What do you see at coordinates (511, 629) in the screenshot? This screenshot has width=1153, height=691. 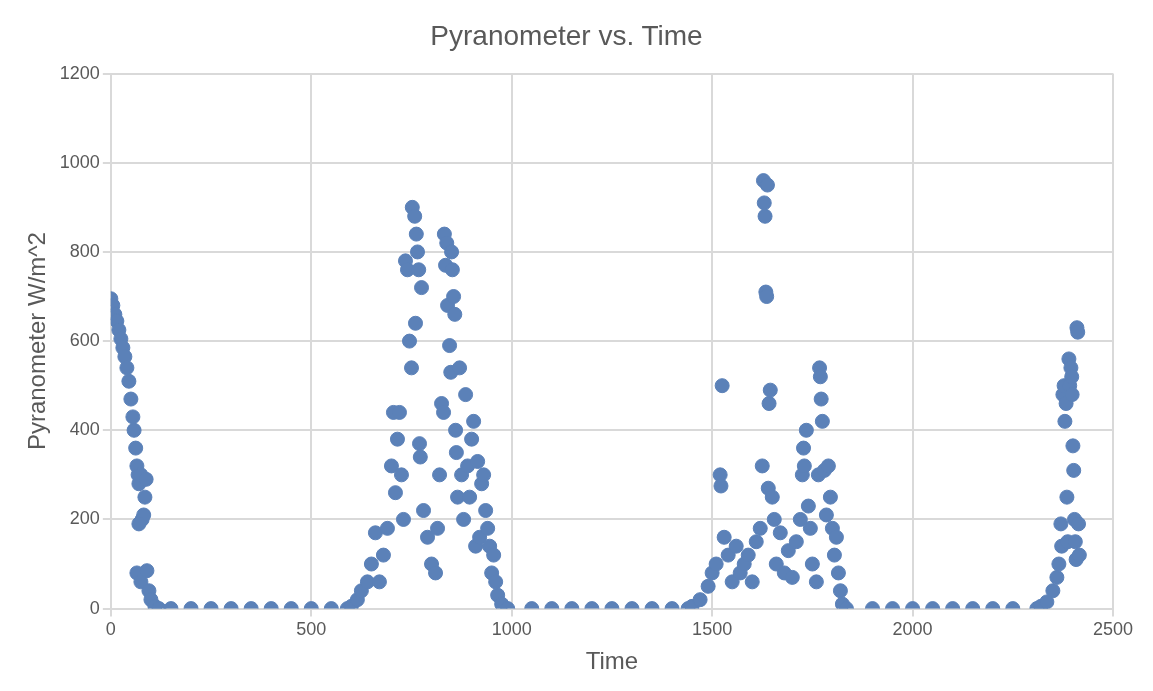 I see `x-tick-label: 1000` at bounding box center [511, 629].